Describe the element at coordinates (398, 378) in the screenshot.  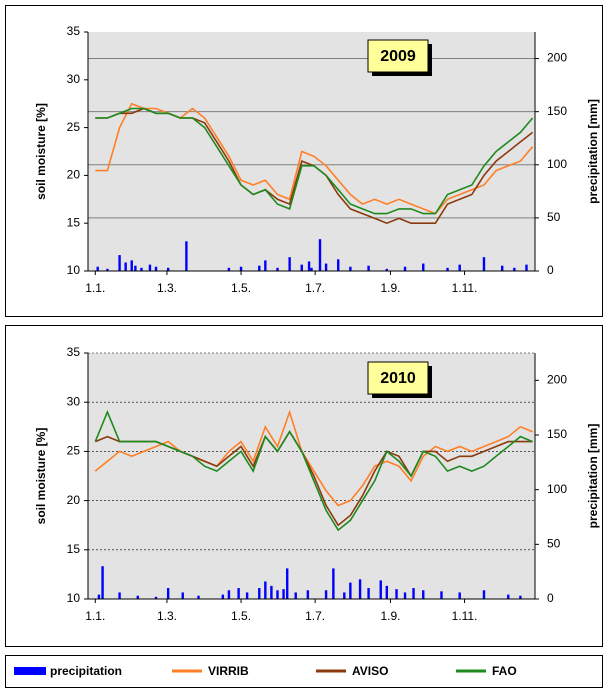
I see `badge-label: 2010` at that location.